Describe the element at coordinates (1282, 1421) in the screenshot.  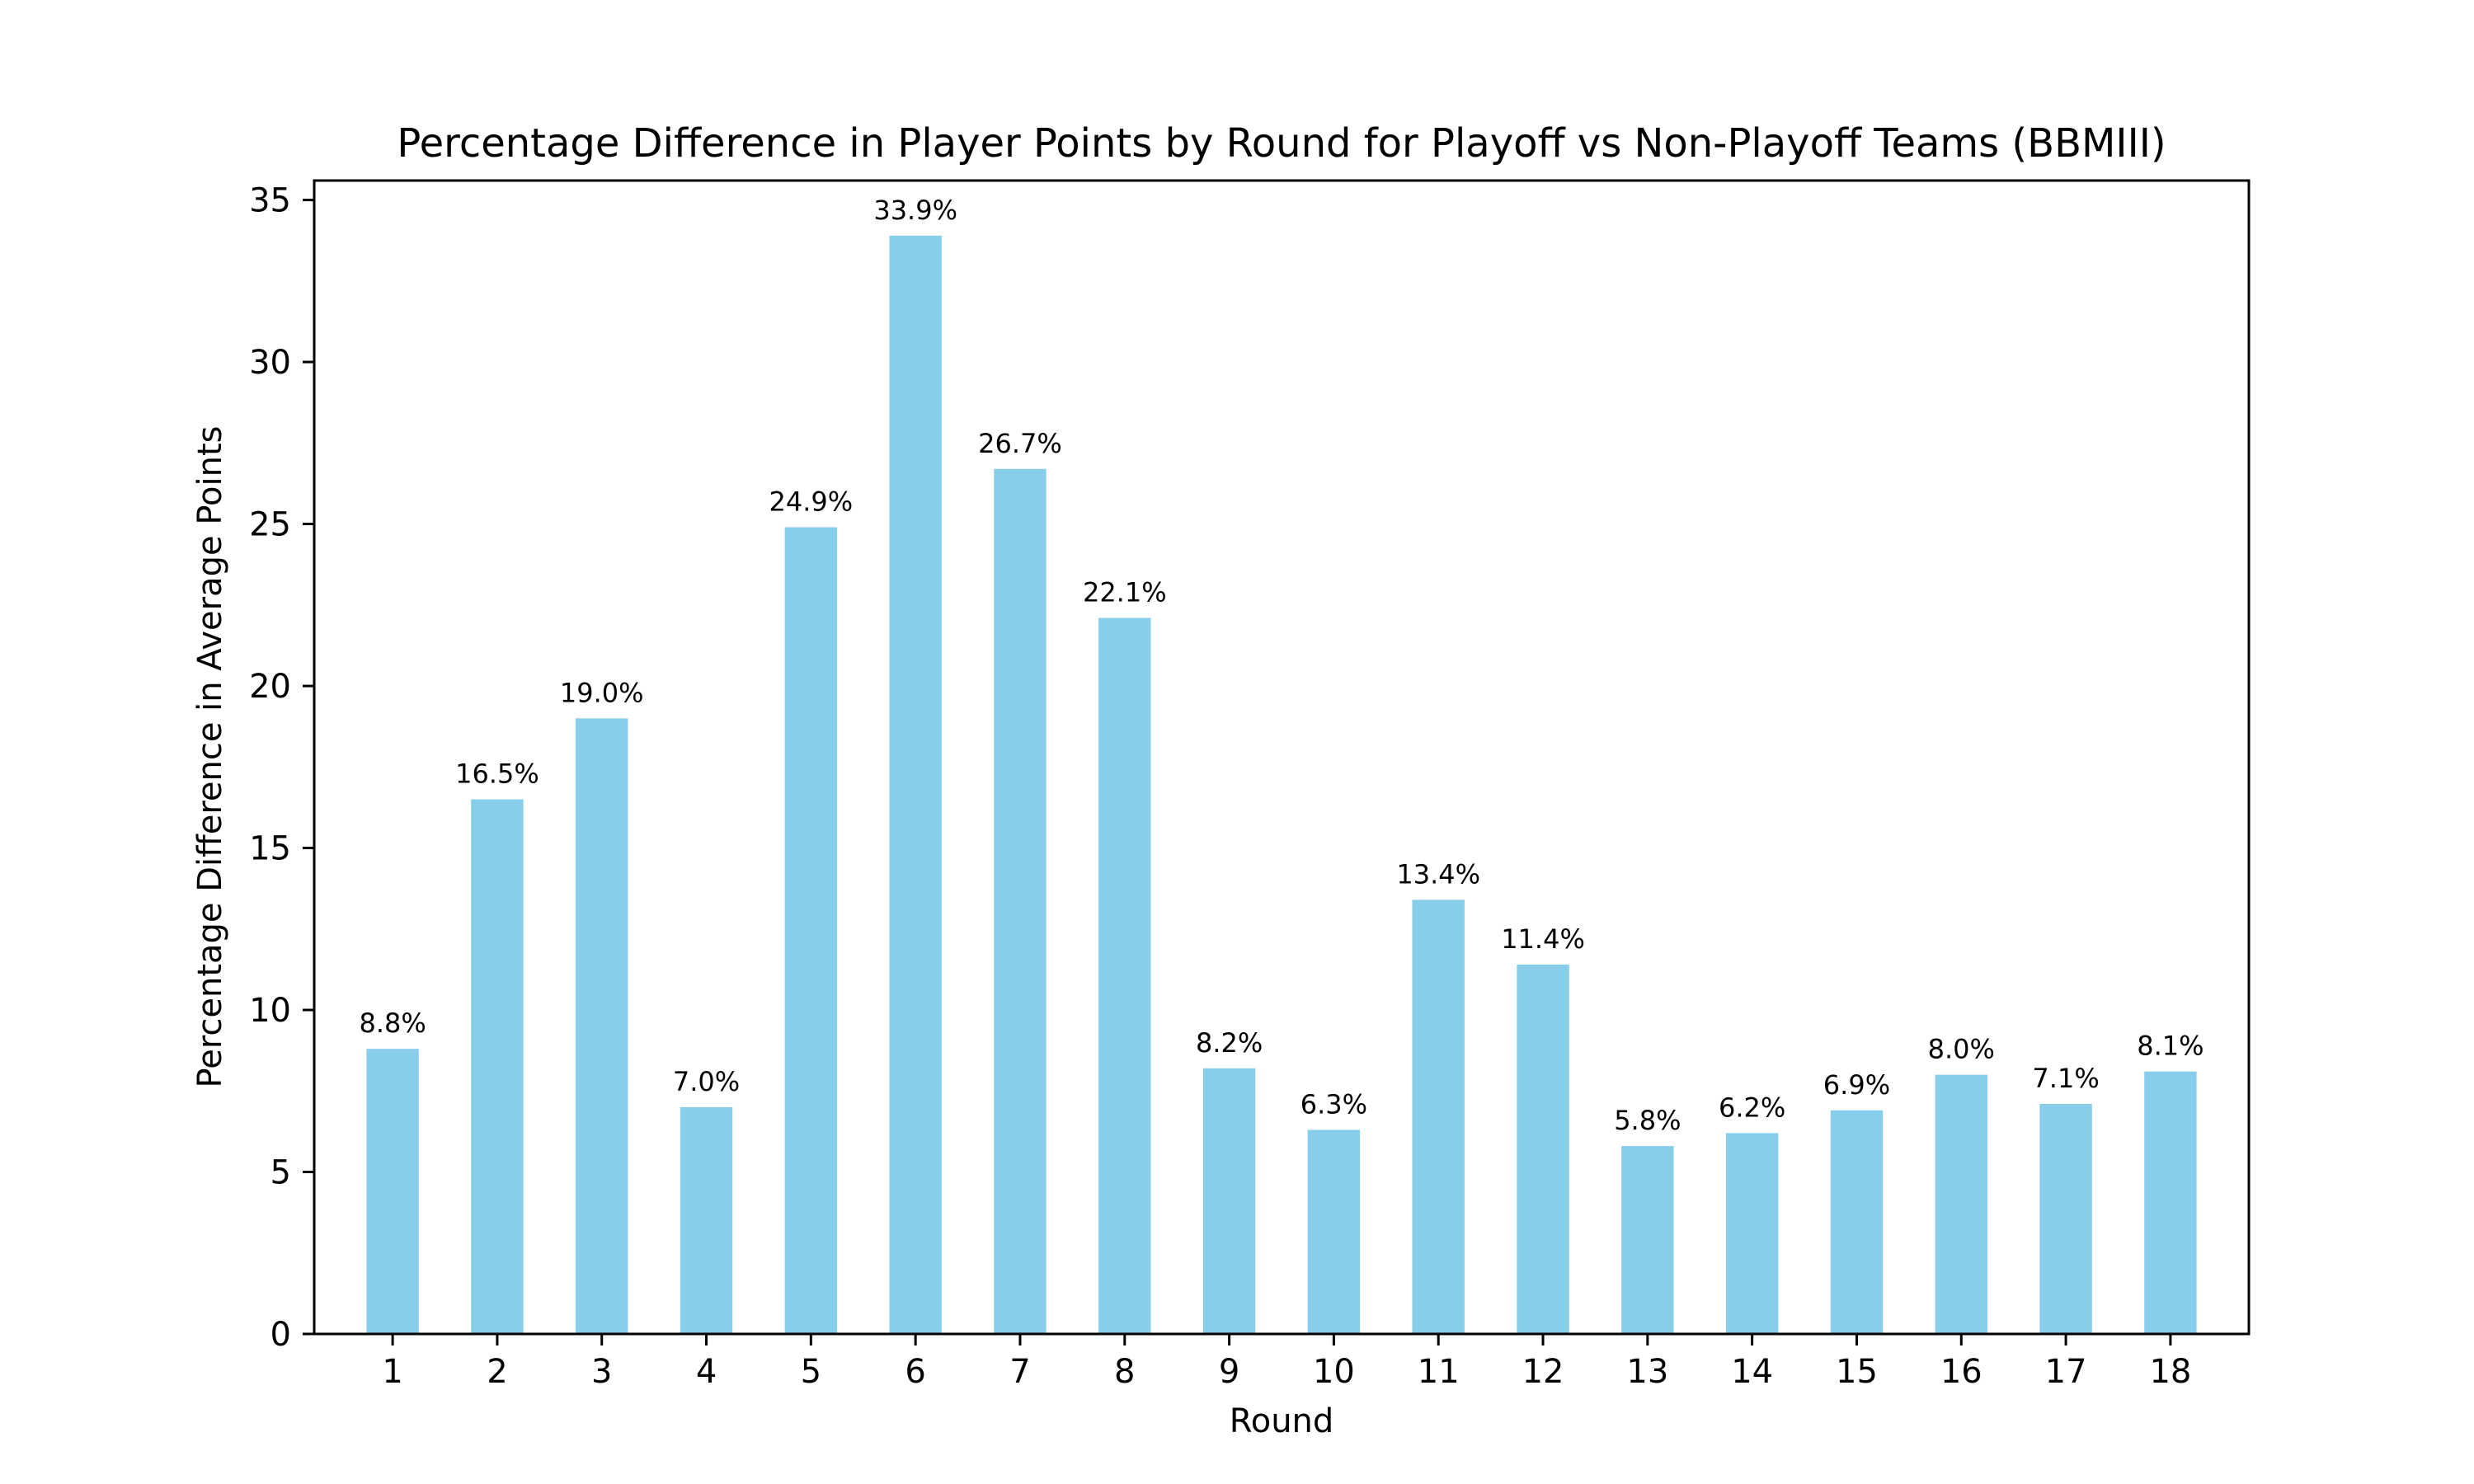
I see `x-axis-label: Round` at that location.